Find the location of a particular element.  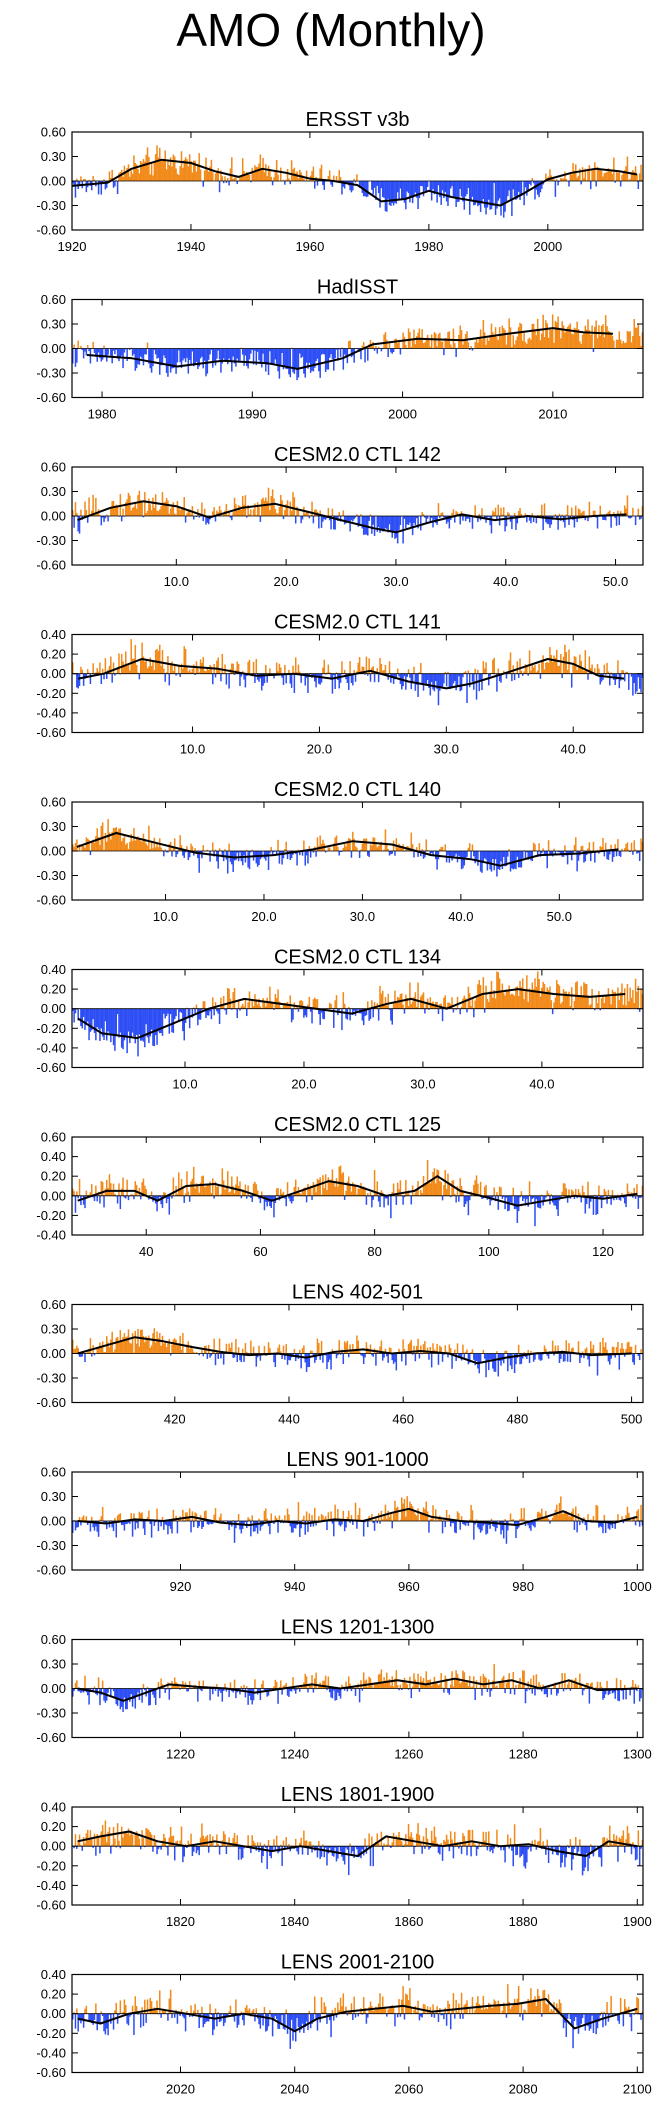

y-tick-label: 0.40 is located at coordinates (53, 1156).